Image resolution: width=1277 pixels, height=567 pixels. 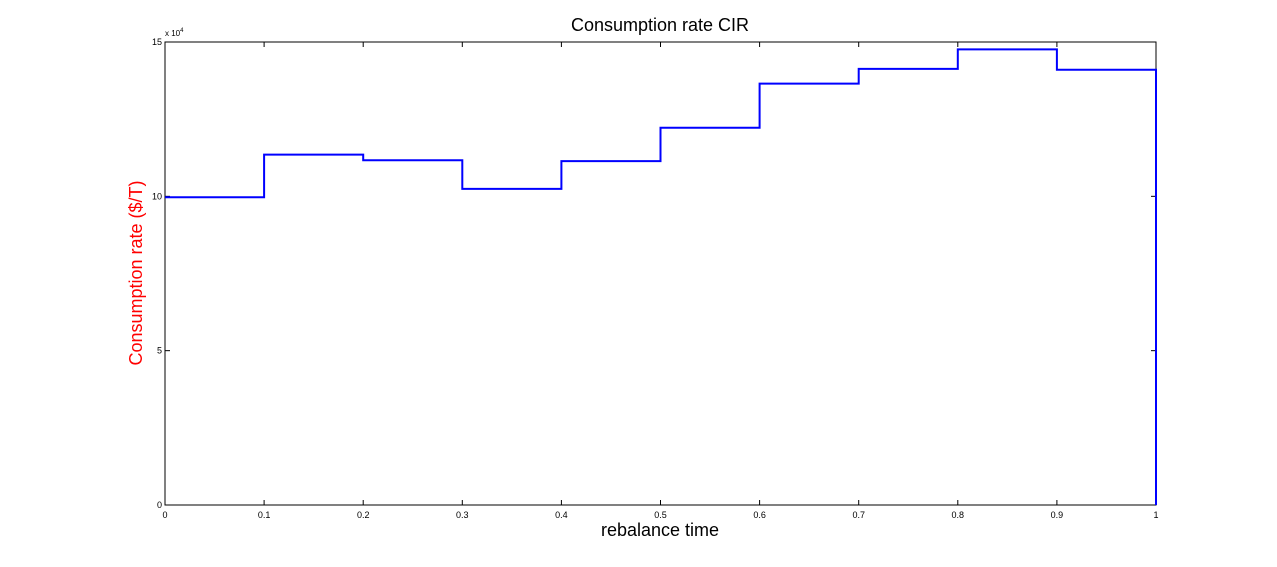 I want to click on x-tick-labels: 0 0.1 0.2 0.3 0.4 0.5 0.6 0.7 0.8 0.9 1, so click(x=660, y=515).